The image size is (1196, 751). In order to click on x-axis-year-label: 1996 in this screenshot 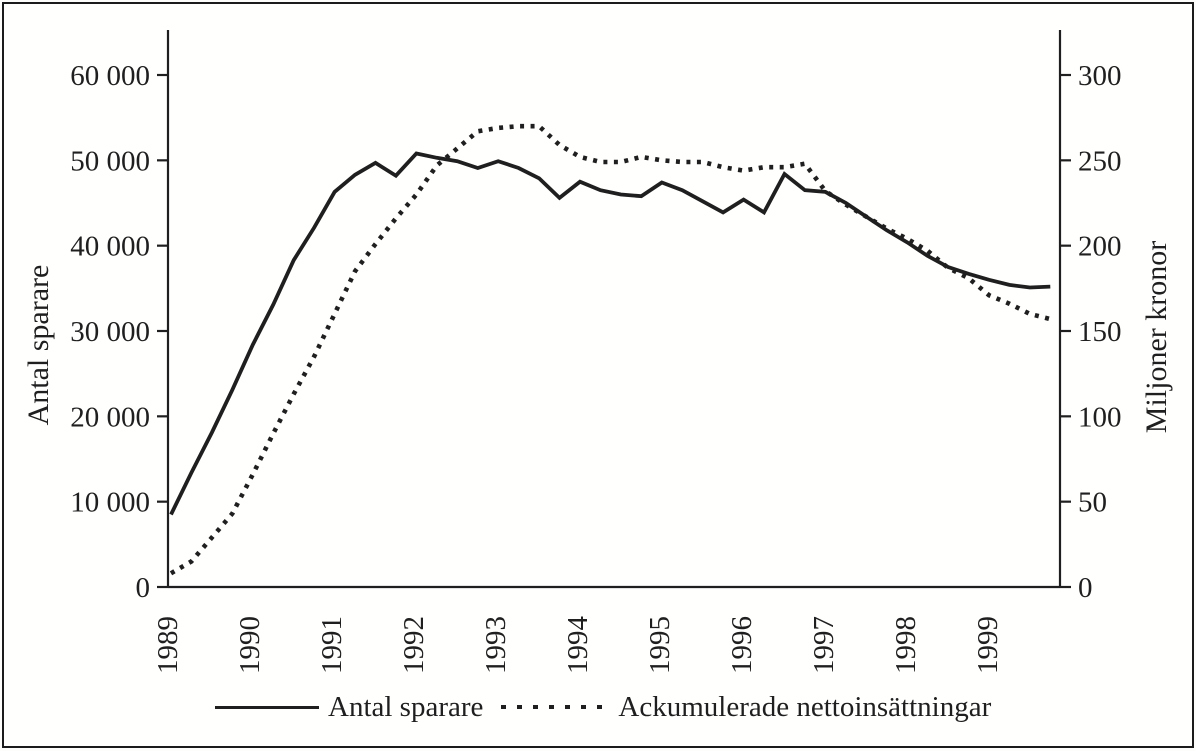, I will do `click(742, 645)`.